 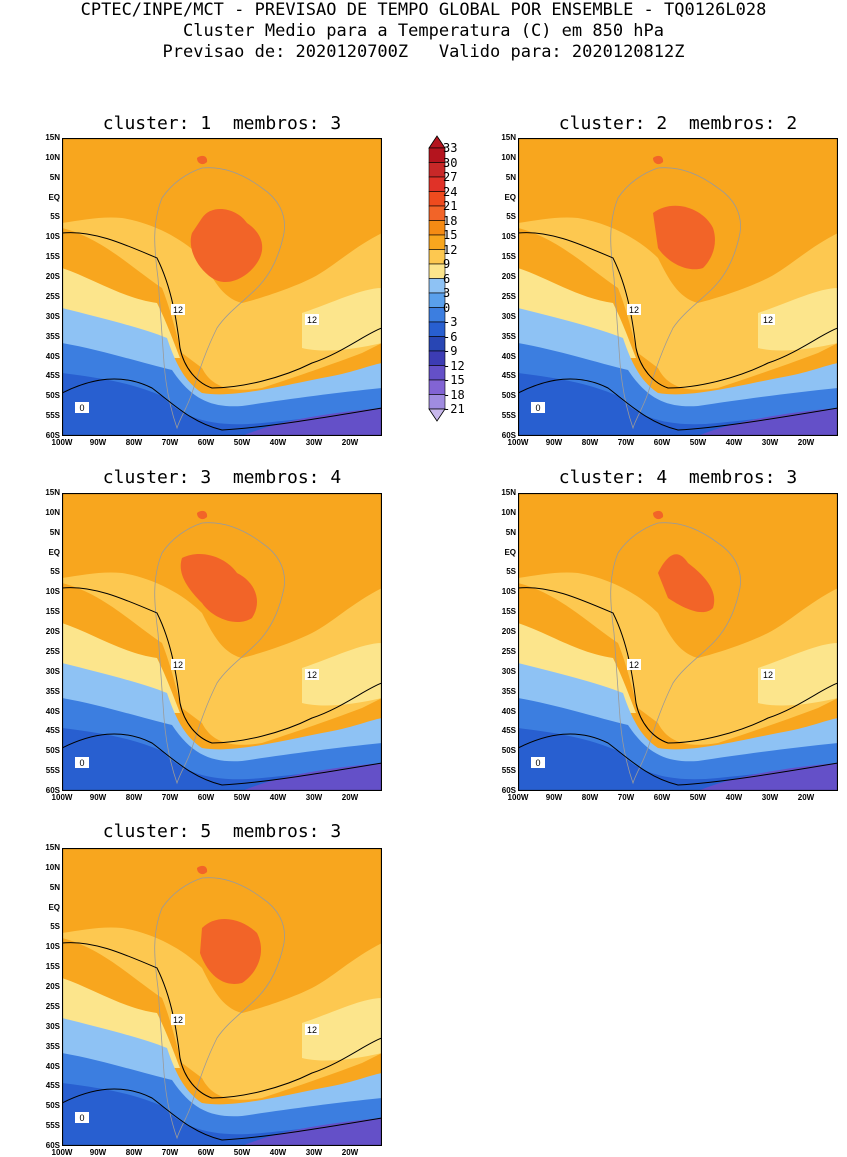 What do you see at coordinates (450, 322) in the screenshot?
I see `colorbar-label: -3` at bounding box center [450, 322].